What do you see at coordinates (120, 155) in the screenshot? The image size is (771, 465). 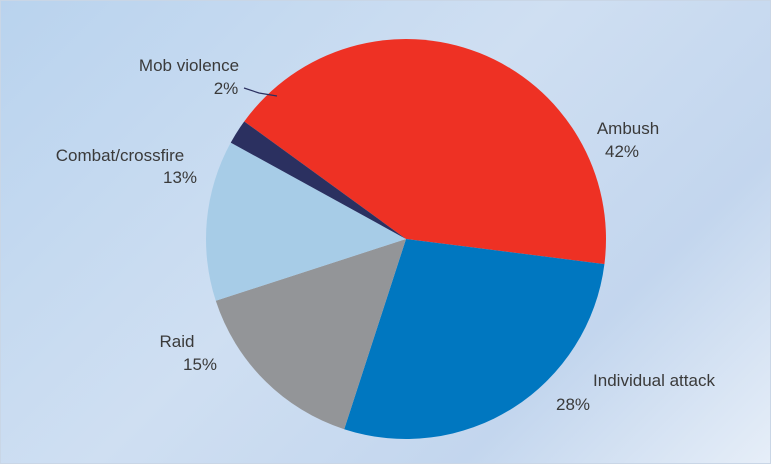 I see `label-combat-name: Combat/crossfire` at bounding box center [120, 155].